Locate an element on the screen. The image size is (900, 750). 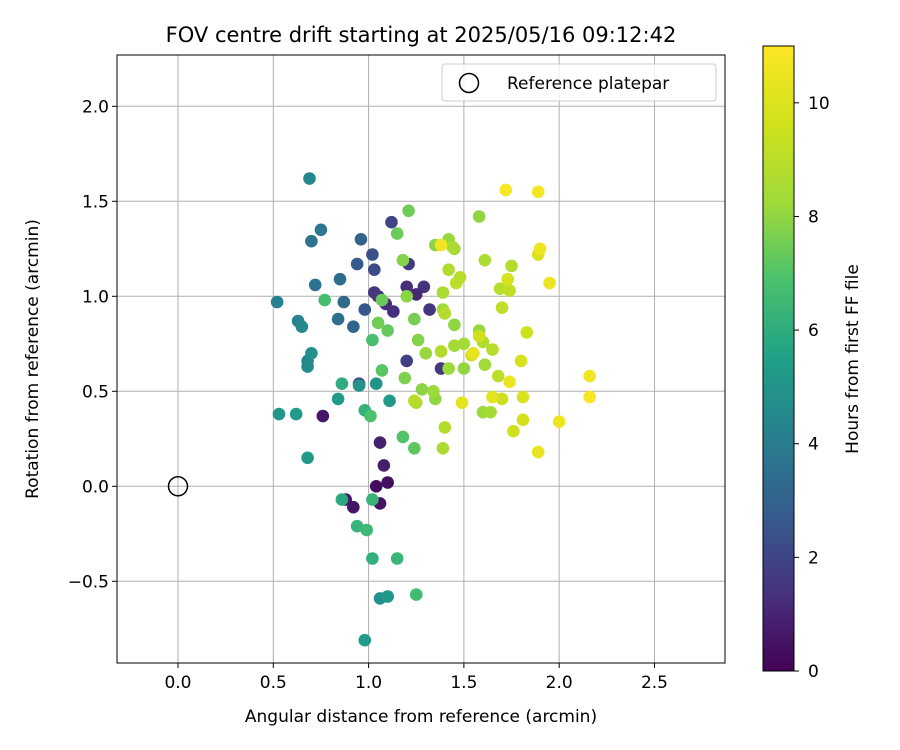
x-tick-label: 0.5 is located at coordinates (273, 683).